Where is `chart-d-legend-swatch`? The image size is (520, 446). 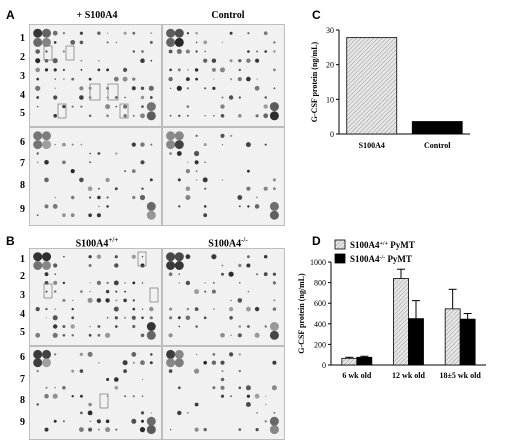 chart-d-legend-swatch is located at coordinates (340, 258).